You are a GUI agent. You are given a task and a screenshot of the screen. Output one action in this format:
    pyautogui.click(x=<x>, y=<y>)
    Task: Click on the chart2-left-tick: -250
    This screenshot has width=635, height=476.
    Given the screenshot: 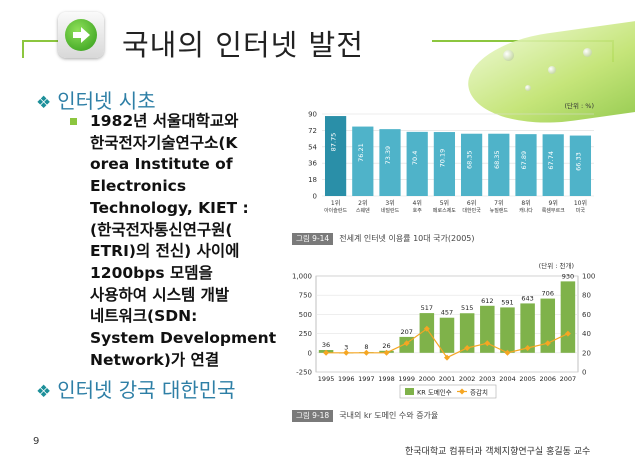 What is the action you would take?
    pyautogui.click(x=304, y=373)
    